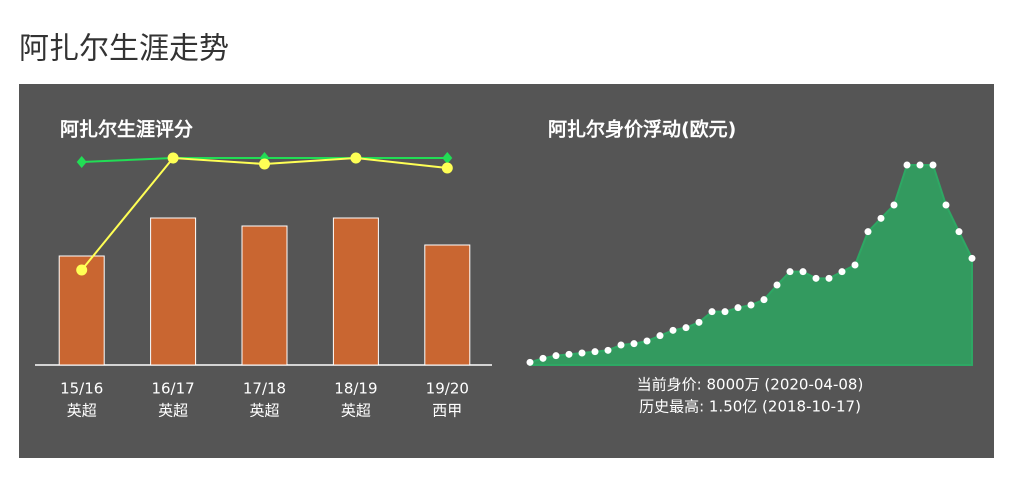 Image resolution: width=1015 pixels, height=486 pixels. Describe the element at coordinates (750, 407) in the screenshot. I see `annotation: 历史最高: 1.50亿 (2018-10-17)` at that location.